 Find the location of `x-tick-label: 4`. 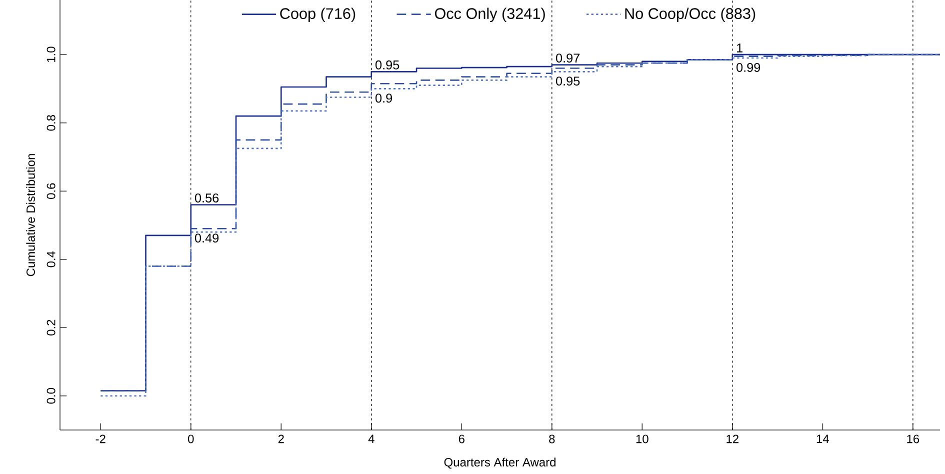

x-tick-label: 4 is located at coordinates (371, 438).